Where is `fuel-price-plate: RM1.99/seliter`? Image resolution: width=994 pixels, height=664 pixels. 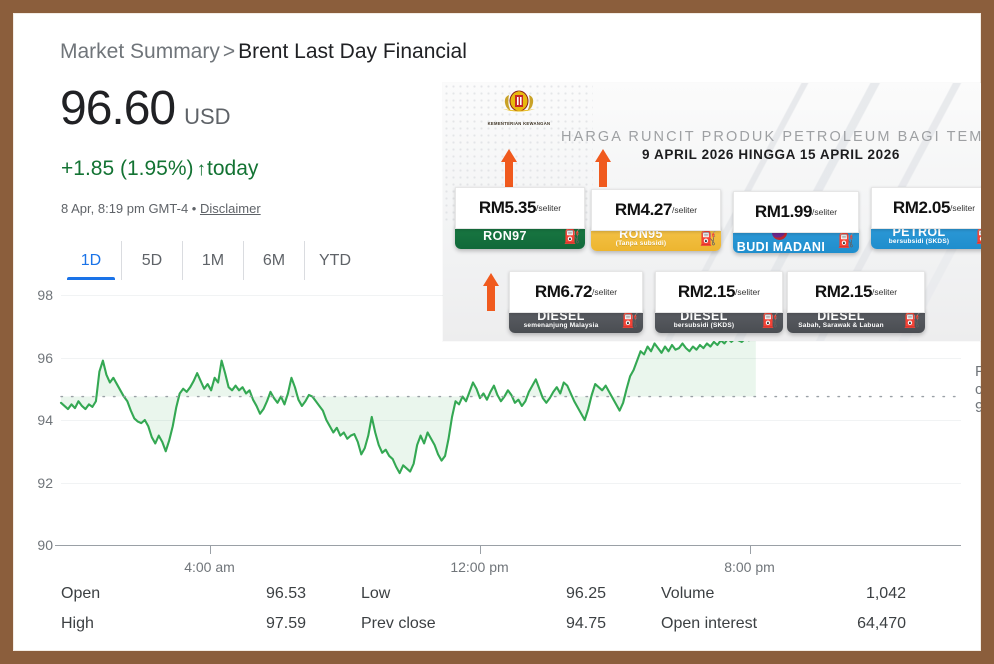 fuel-price-plate: RM1.99/seliter is located at coordinates (796, 212).